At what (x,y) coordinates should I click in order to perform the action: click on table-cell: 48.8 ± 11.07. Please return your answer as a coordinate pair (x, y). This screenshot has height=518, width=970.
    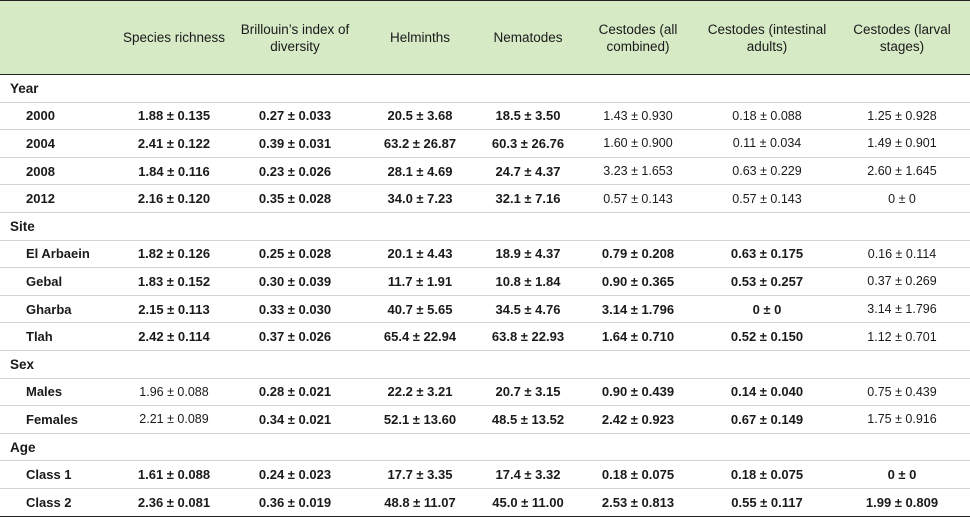
    Looking at the image, I should click on (420, 502).